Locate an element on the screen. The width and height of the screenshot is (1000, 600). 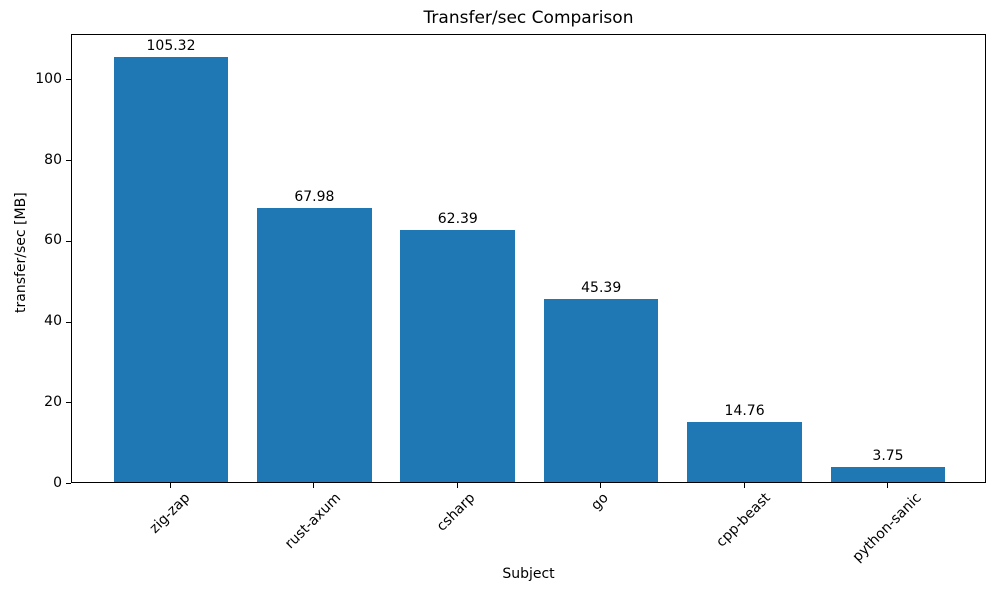
y-axis-label: transfer/sec [MB] is located at coordinates (21, 252).